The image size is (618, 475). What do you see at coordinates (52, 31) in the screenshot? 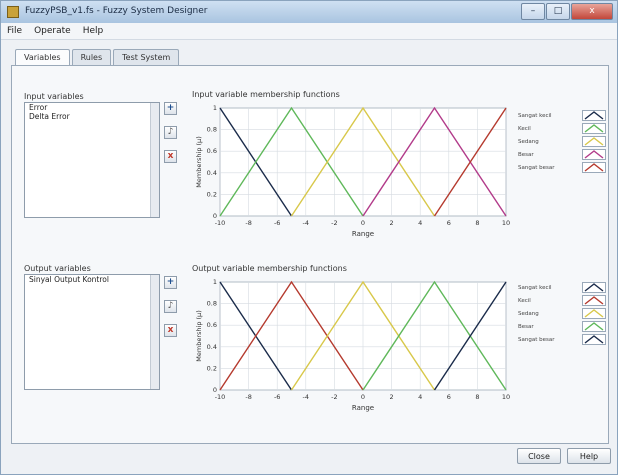
I see `menu-operate: Operate` at bounding box center [52, 31].